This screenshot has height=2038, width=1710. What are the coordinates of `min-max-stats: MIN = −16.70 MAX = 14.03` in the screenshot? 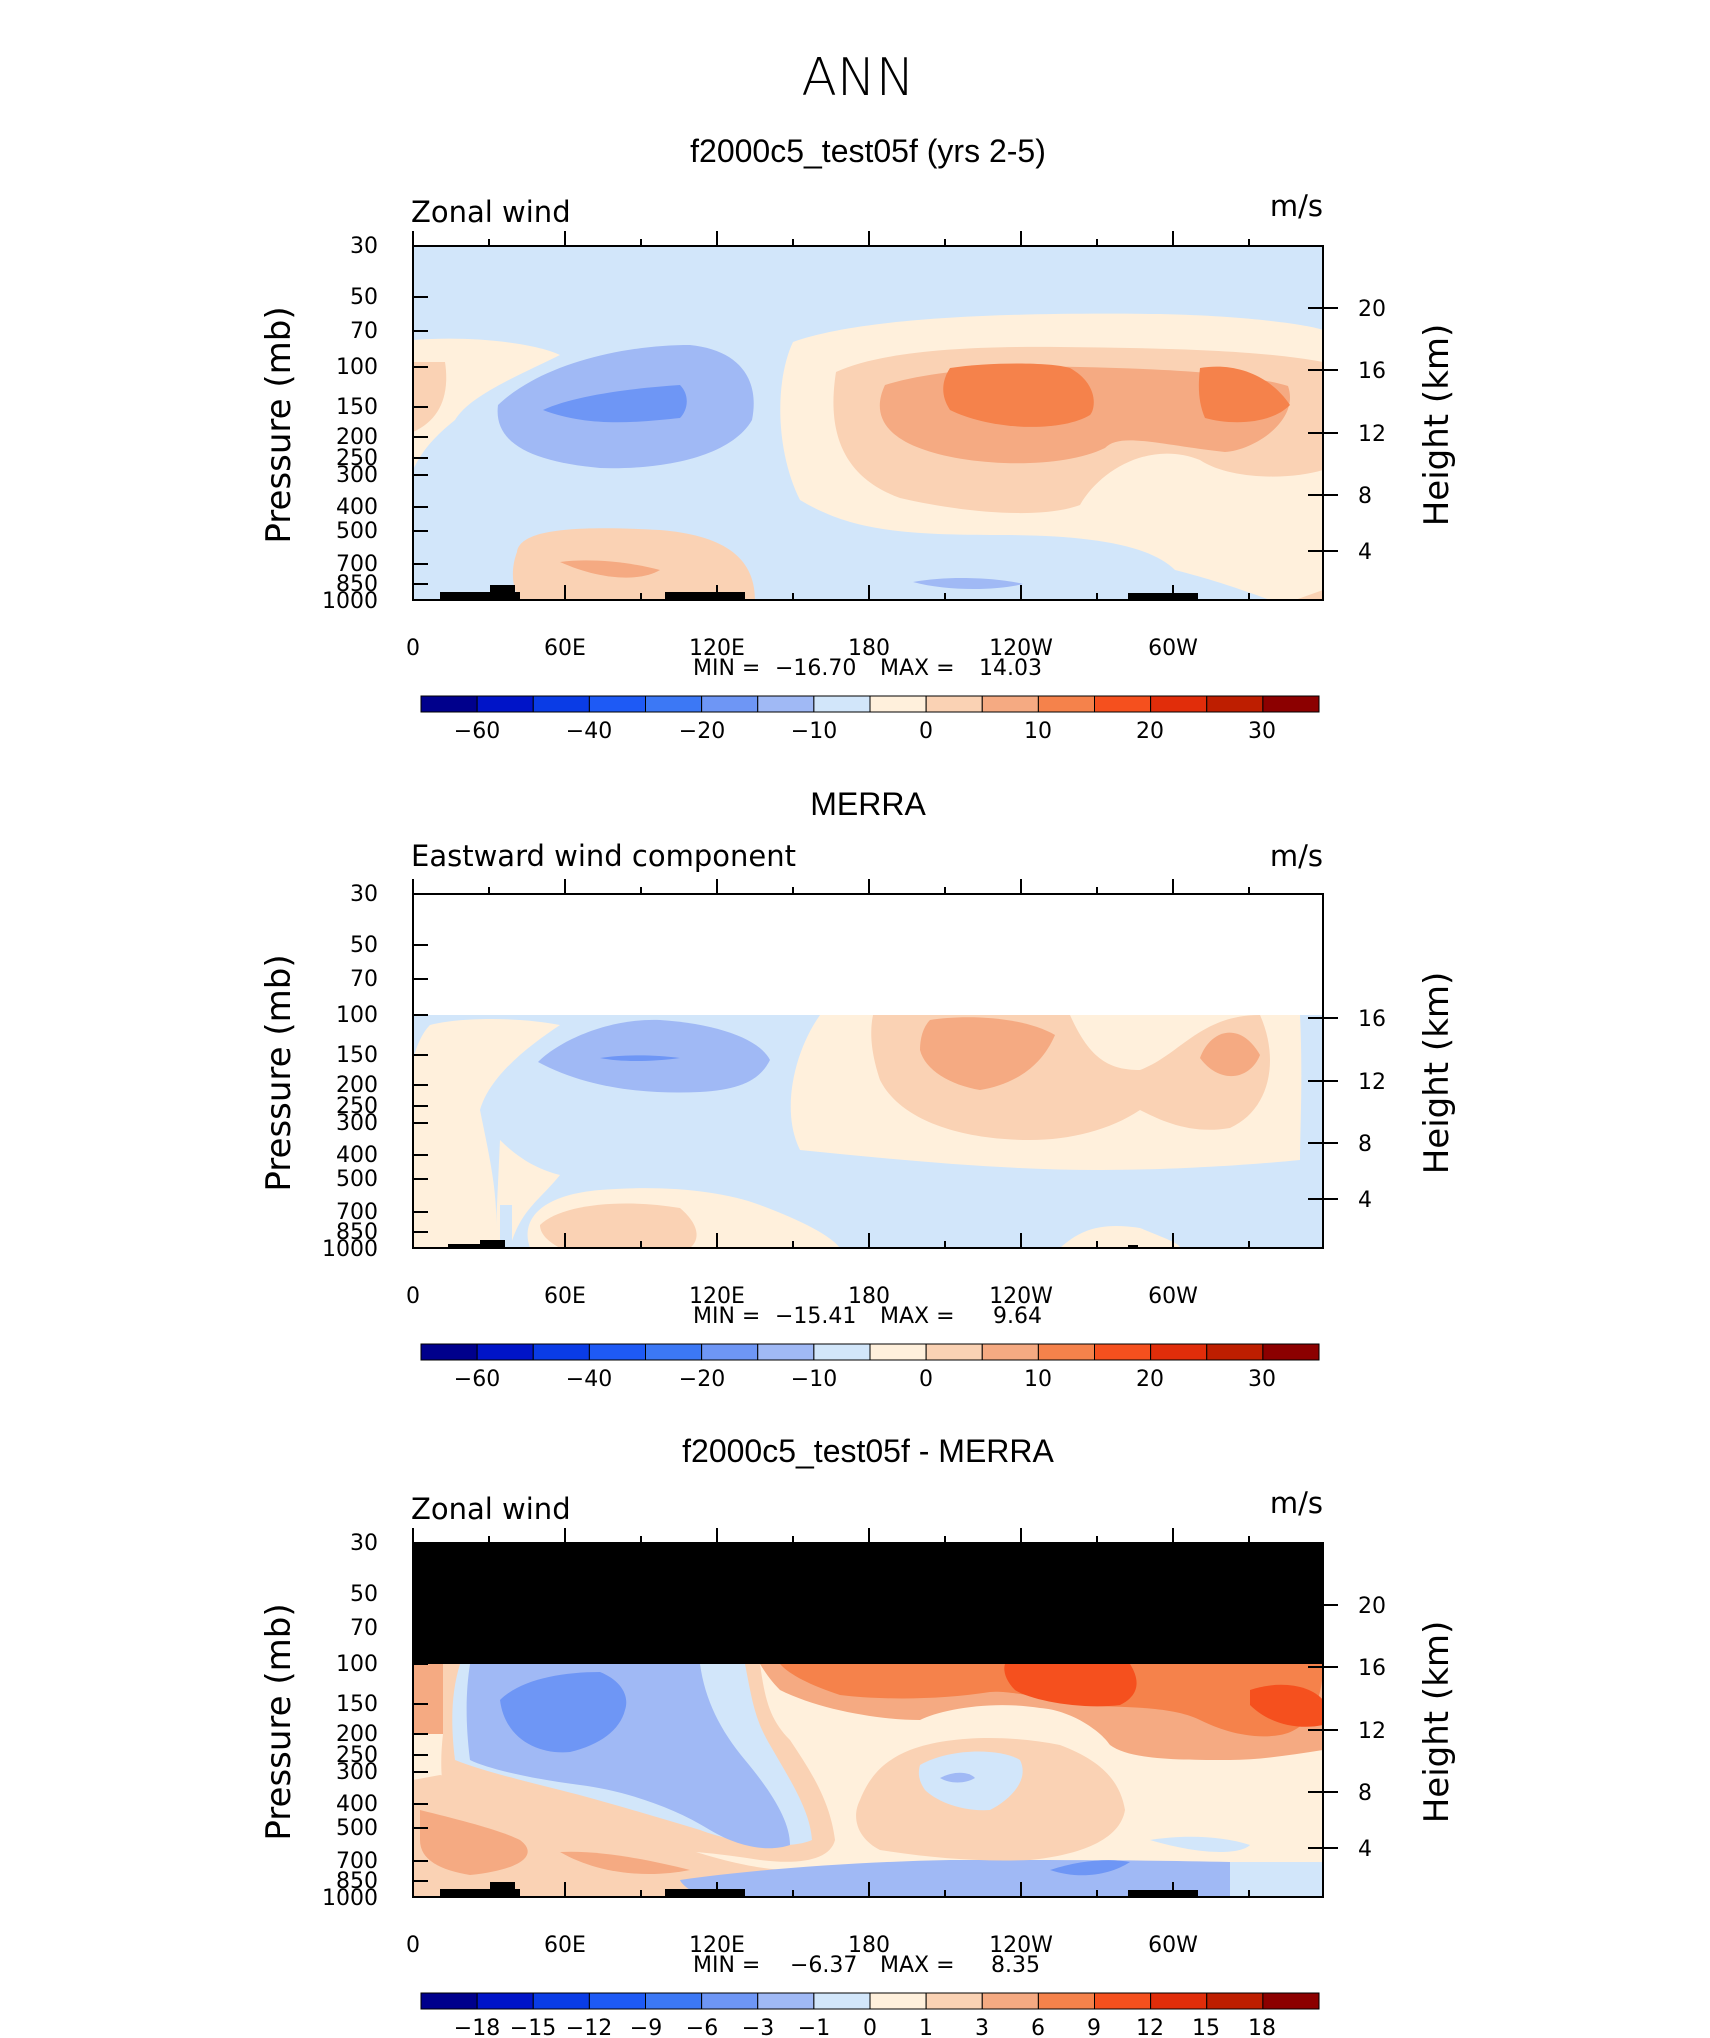 It's located at (867, 668).